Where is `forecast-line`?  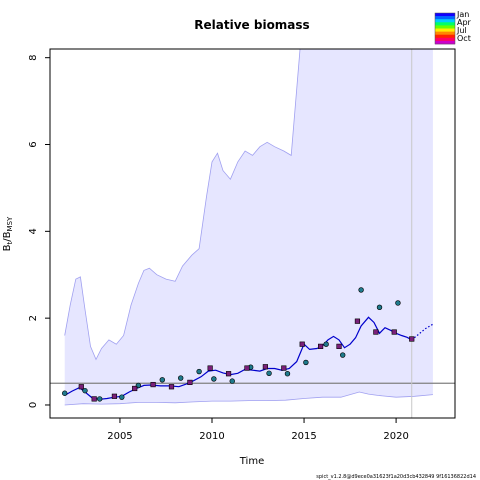 forecast-line is located at coordinates (422, 332).